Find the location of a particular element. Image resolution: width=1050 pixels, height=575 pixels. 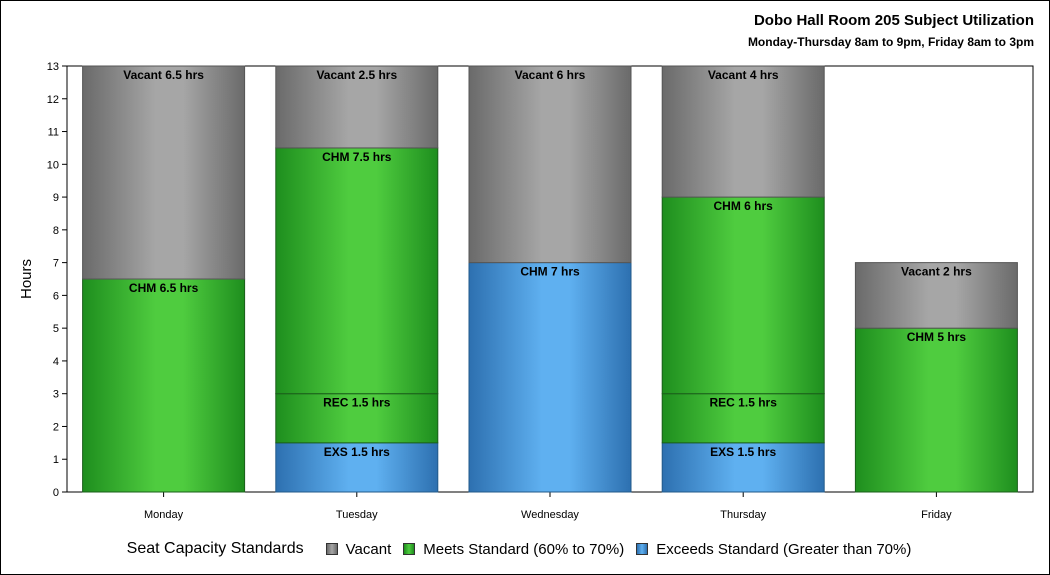

y-tick-label: 13 is located at coordinates (53, 67).